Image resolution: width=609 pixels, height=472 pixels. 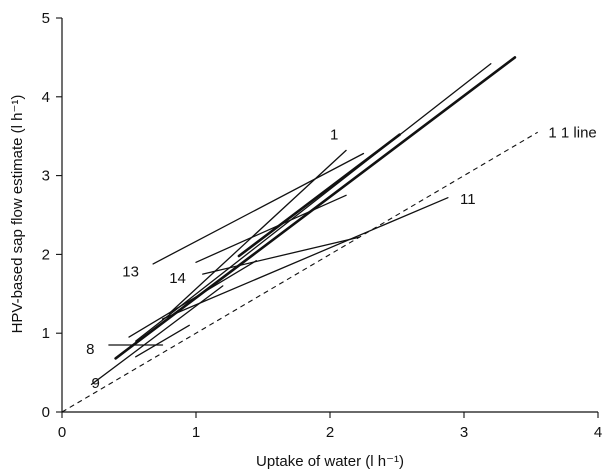 What do you see at coordinates (46, 333) in the screenshot?
I see `y-tick-label: 1` at bounding box center [46, 333].